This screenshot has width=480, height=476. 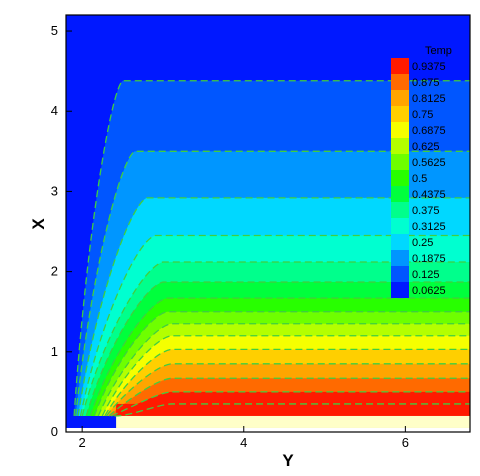 What do you see at coordinates (400, 226) in the screenshot?
I see `legend-swatch-0.3125` at bounding box center [400, 226].